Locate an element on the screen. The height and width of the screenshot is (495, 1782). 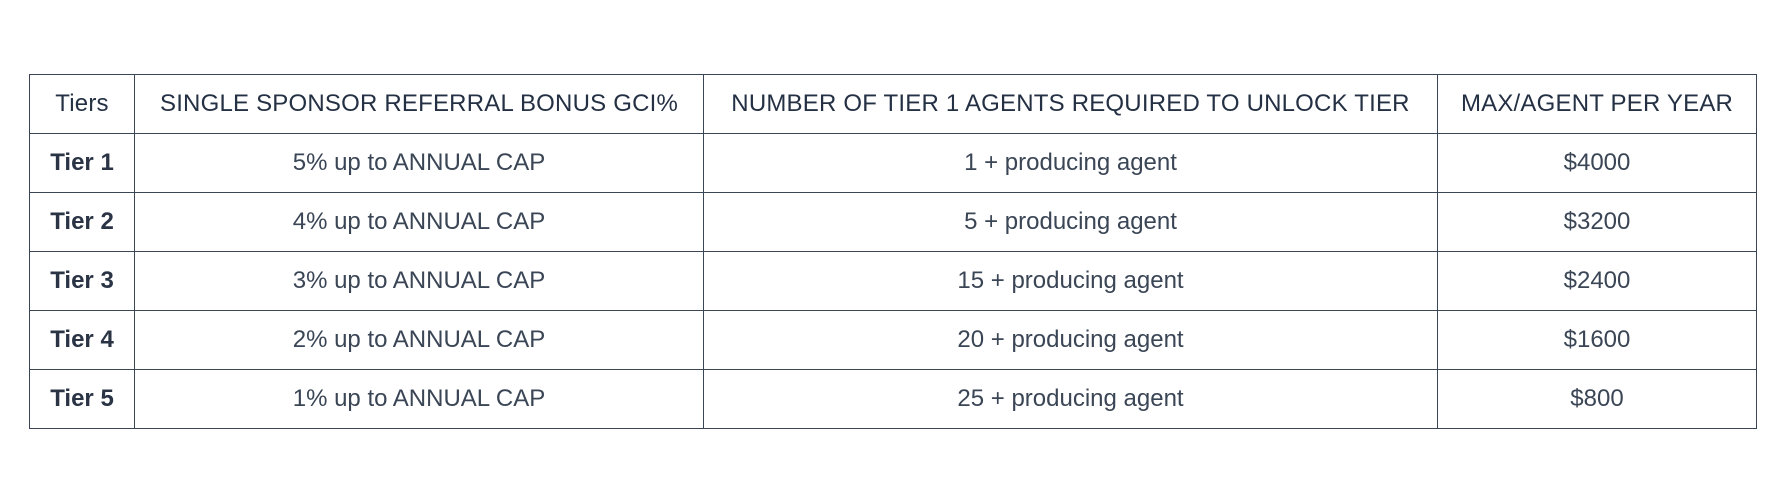
agents-required-cell: 1 + producing agent is located at coordinates (1070, 163).